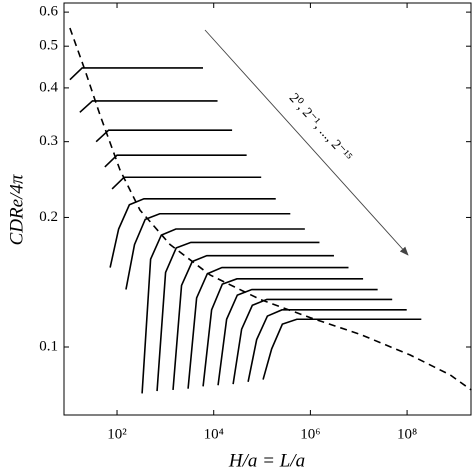 The width and height of the screenshot is (474, 476). What do you see at coordinates (266, 460) in the screenshot?
I see `x-axis-label: H/a = L/a` at bounding box center [266, 460].